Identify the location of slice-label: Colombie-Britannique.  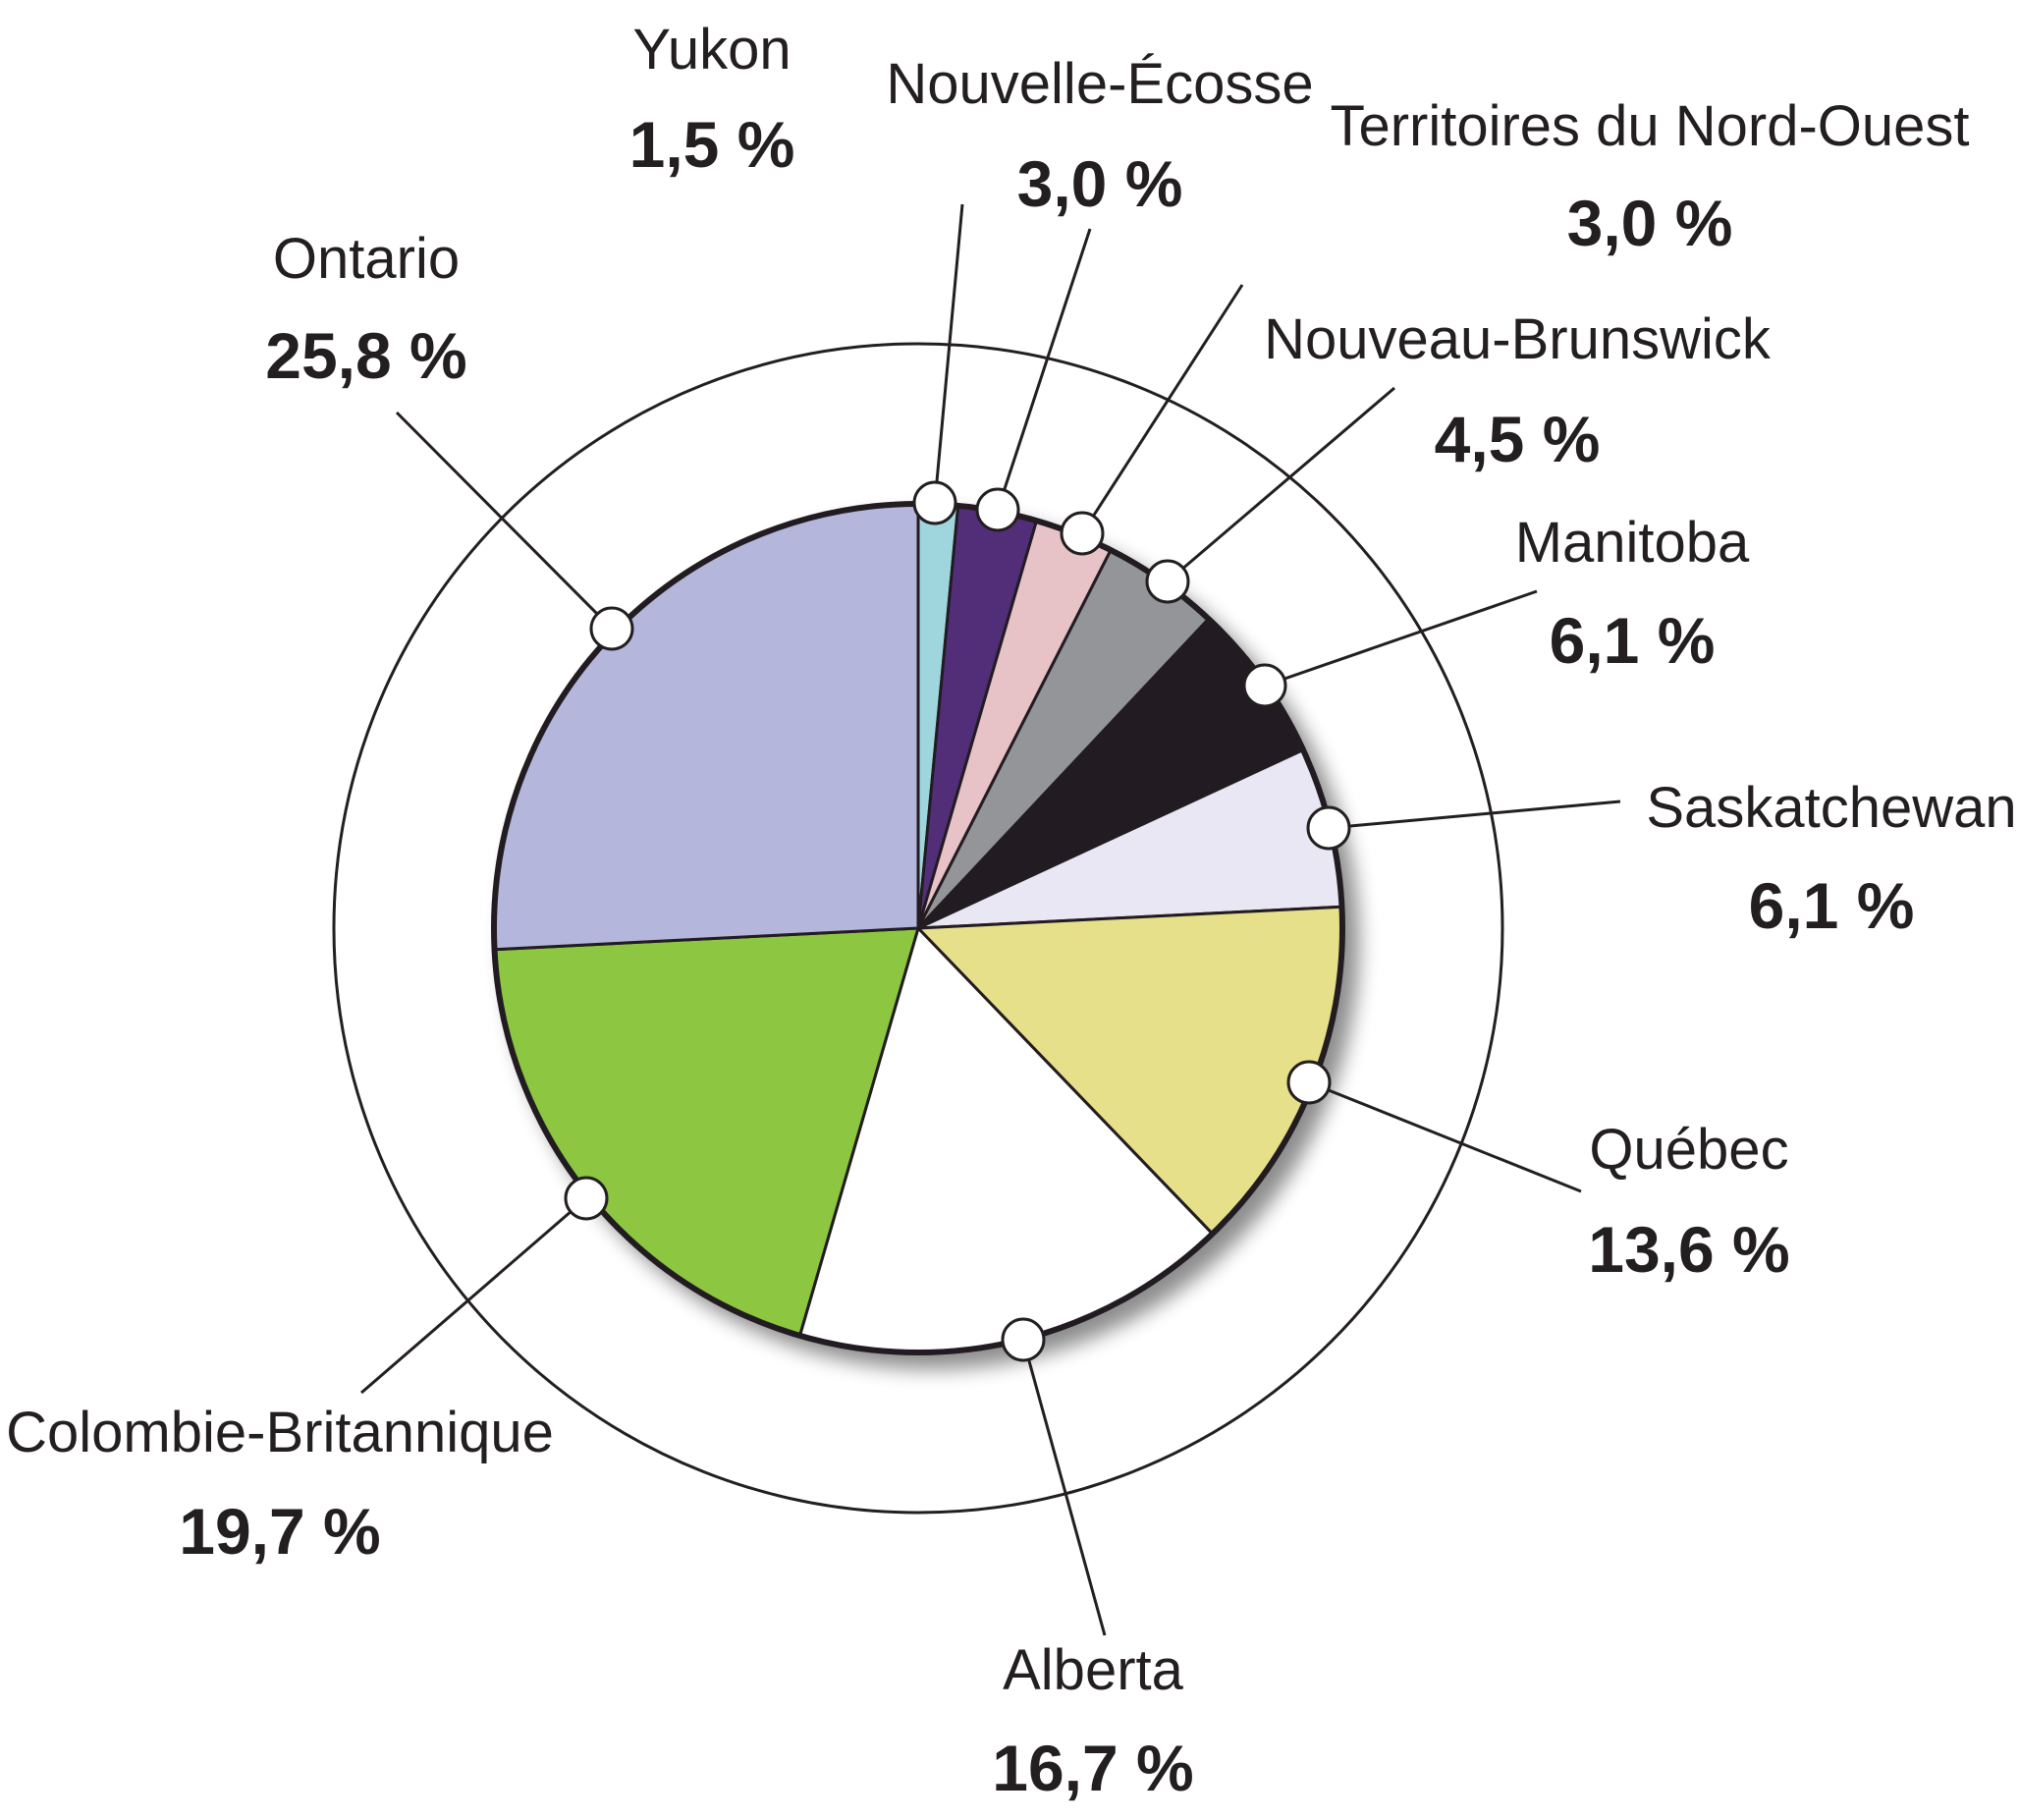
(280, 1432).